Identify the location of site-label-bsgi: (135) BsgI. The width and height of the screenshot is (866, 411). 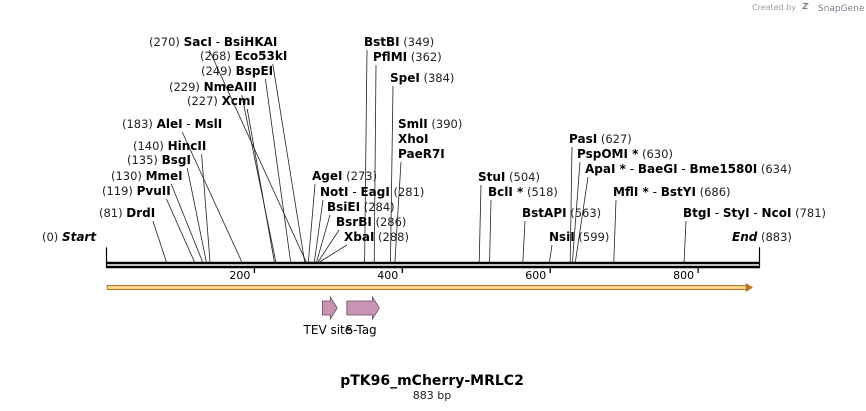
(159, 160).